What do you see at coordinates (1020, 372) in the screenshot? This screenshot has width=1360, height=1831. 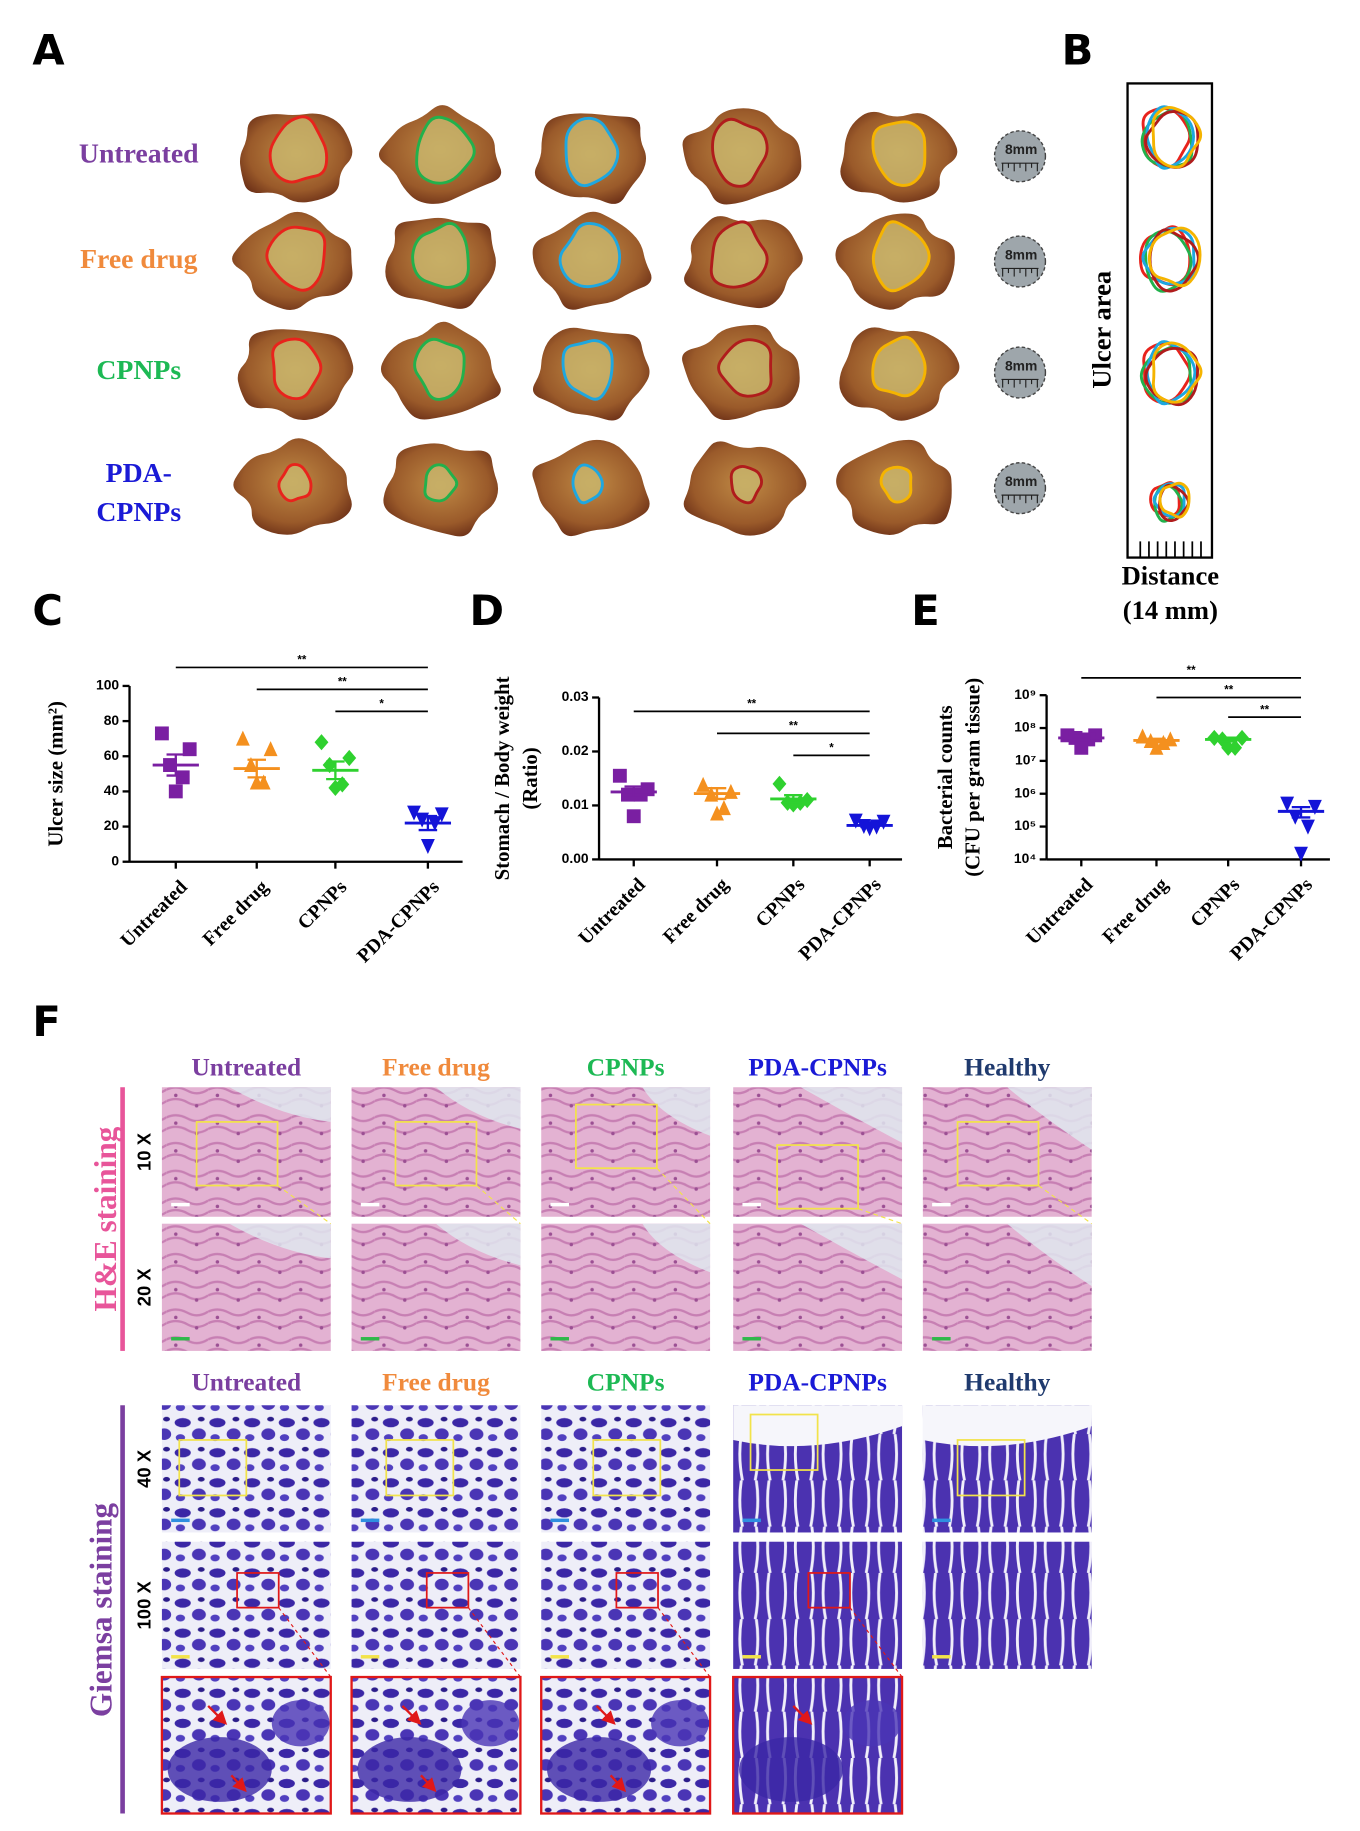 I see `scale-disc` at bounding box center [1020, 372].